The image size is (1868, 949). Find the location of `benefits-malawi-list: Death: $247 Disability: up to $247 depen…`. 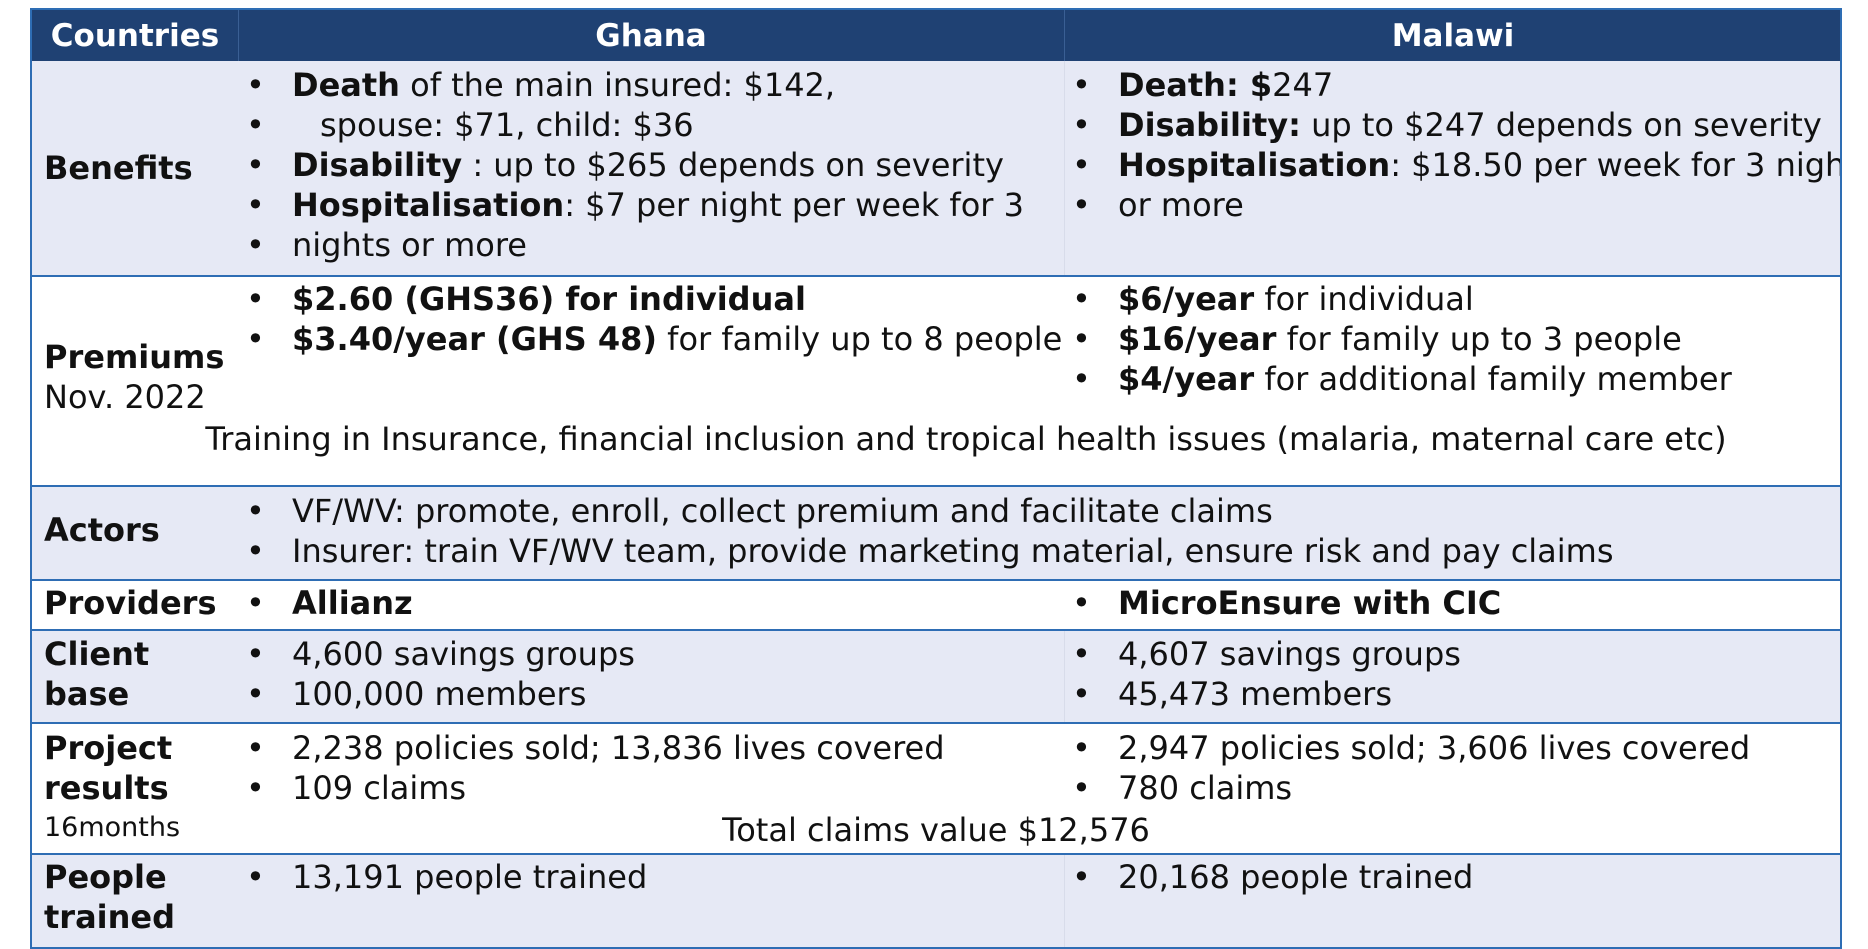

benefits-malawi-list: Death: $247 Disability: up to $247 depen… is located at coordinates (1455, 145).